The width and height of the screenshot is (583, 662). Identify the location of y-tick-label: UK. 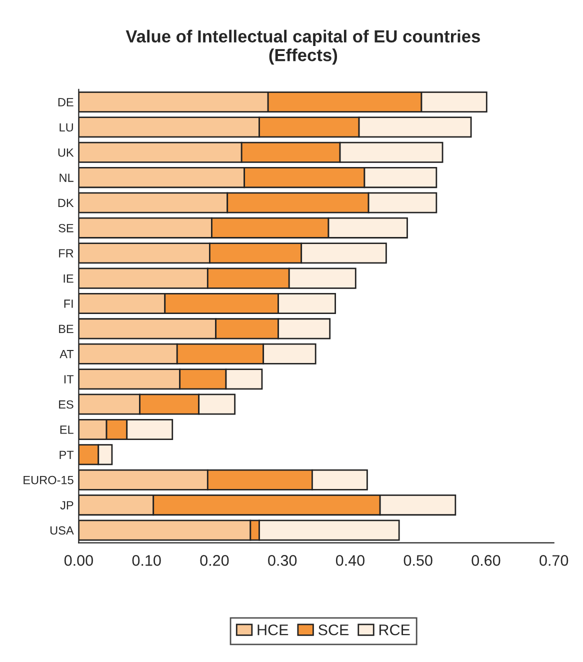
(66, 152).